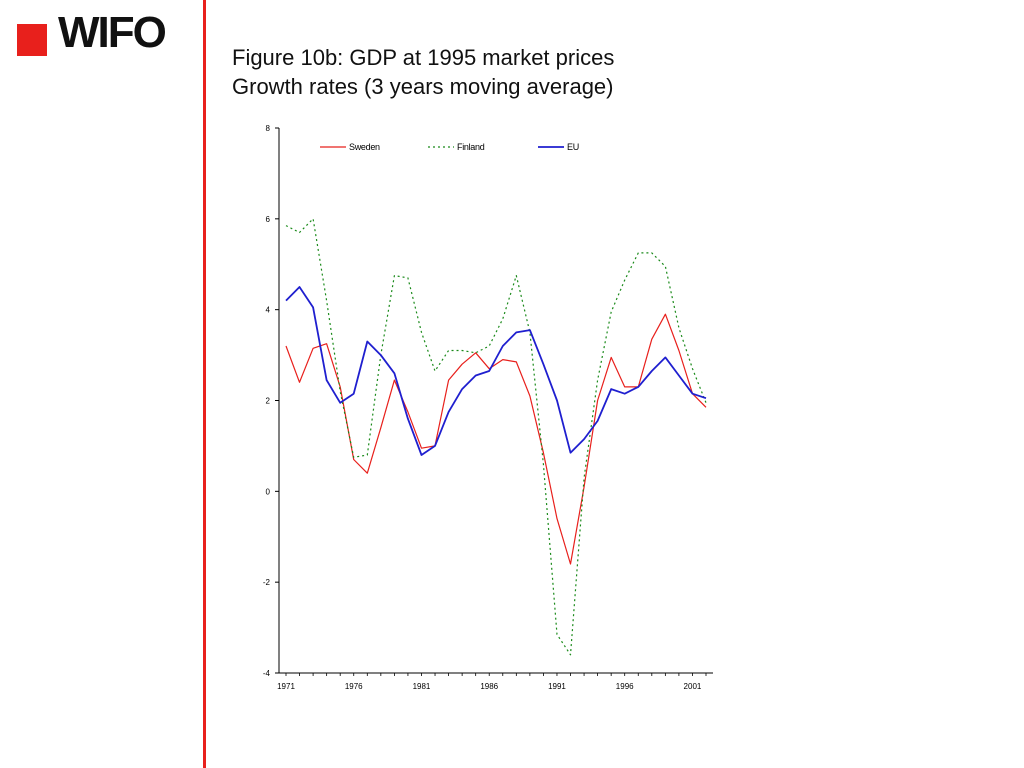 The width and height of the screenshot is (1024, 768). I want to click on x-tick-label: 1971, so click(286, 686).